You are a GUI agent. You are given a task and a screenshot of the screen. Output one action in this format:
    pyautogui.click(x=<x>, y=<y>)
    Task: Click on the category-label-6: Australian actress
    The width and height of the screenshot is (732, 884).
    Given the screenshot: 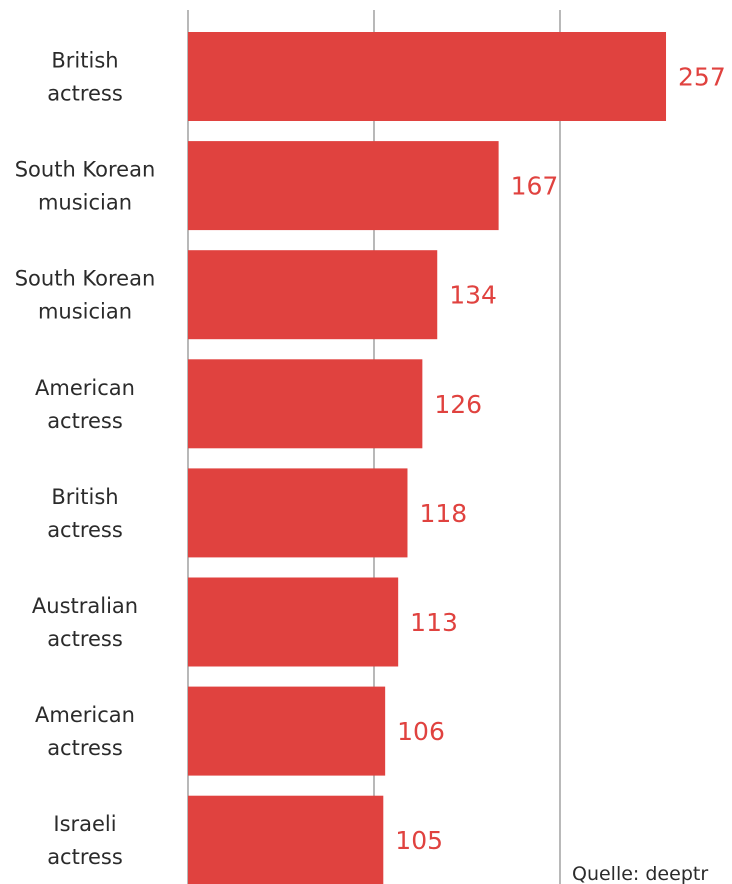 What is the action you would take?
    pyautogui.click(x=85, y=622)
    